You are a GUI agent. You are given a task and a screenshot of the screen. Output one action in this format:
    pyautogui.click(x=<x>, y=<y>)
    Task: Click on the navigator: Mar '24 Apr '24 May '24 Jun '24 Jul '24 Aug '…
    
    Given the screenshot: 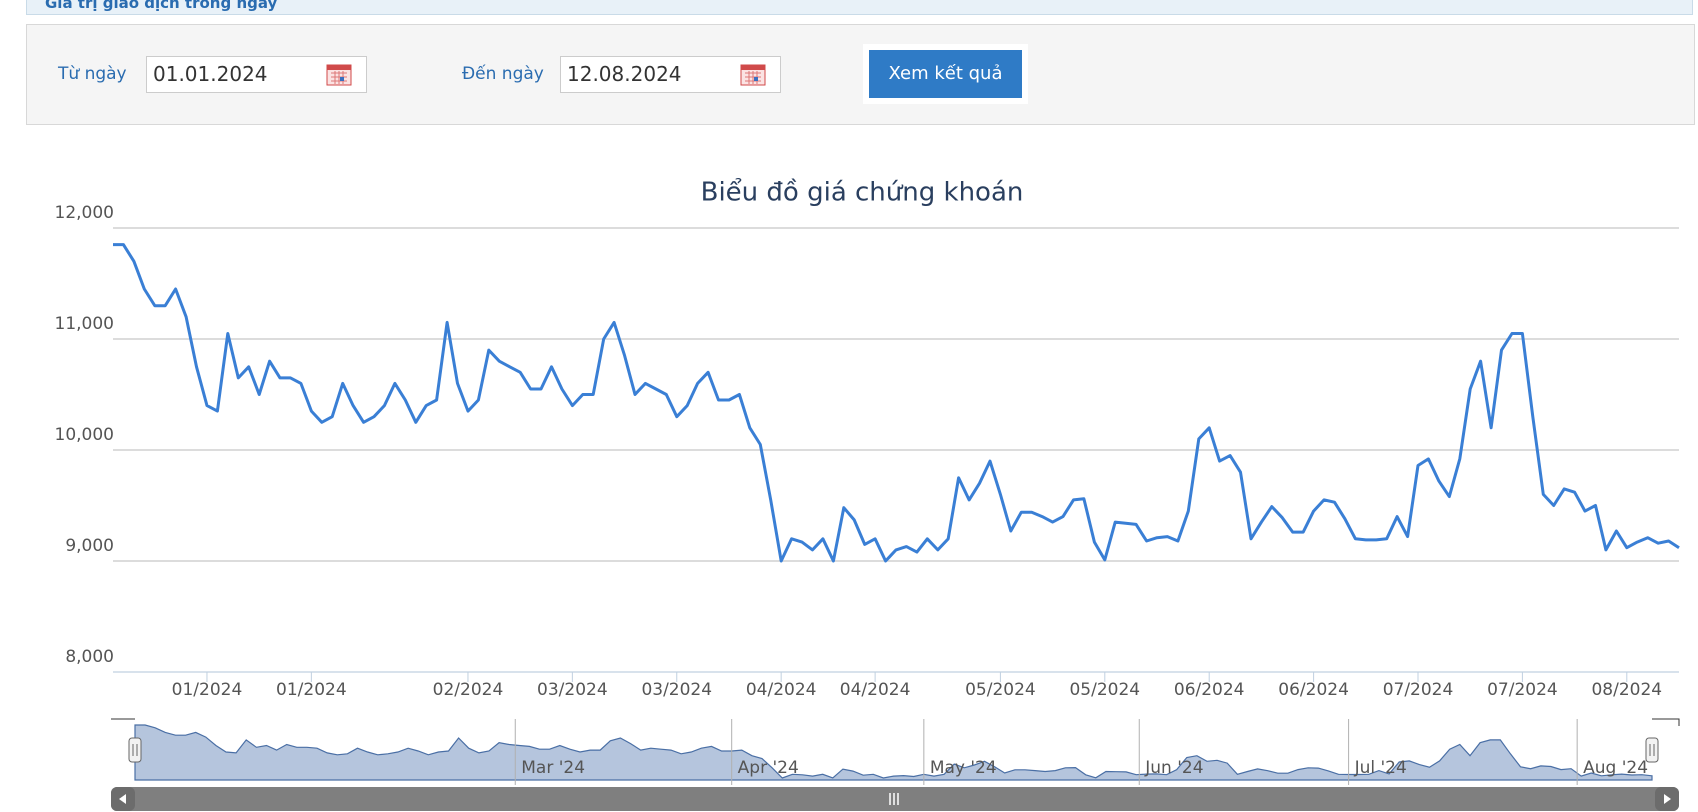 What is the action you would take?
    pyautogui.click(x=895, y=764)
    